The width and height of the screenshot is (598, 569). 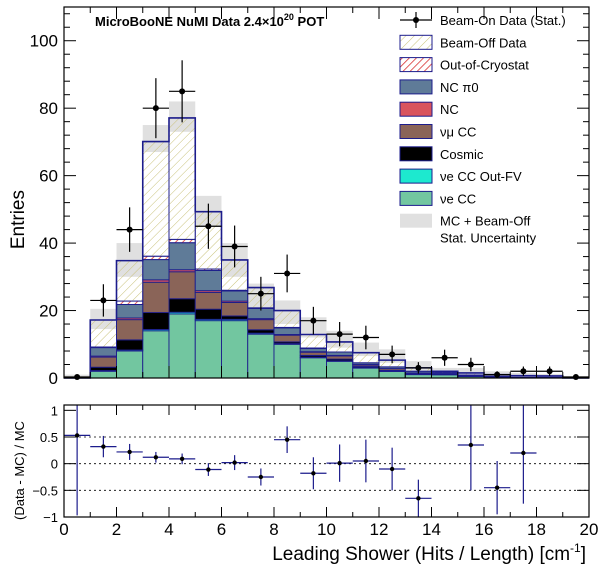 What do you see at coordinates (437, 198) in the screenshot?
I see `legend-entry: νe CC` at bounding box center [437, 198].